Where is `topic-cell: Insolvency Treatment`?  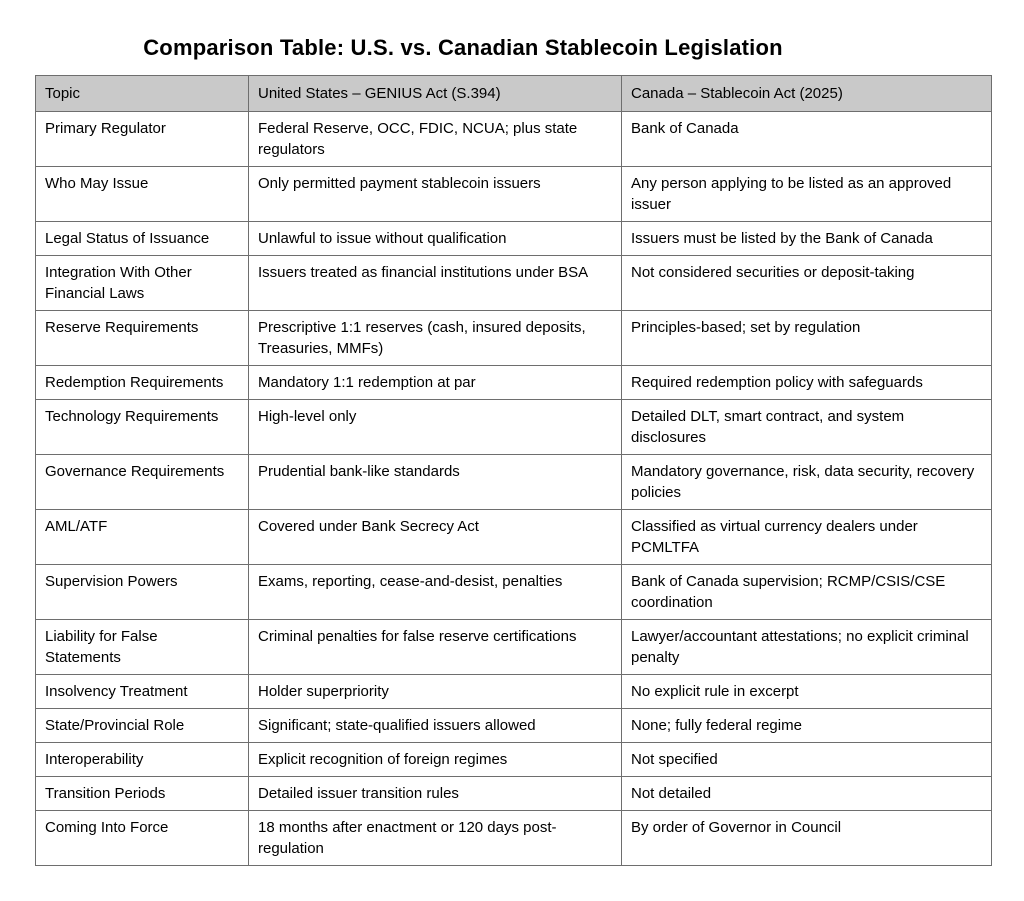
topic-cell: Insolvency Treatment is located at coordinates (142, 691).